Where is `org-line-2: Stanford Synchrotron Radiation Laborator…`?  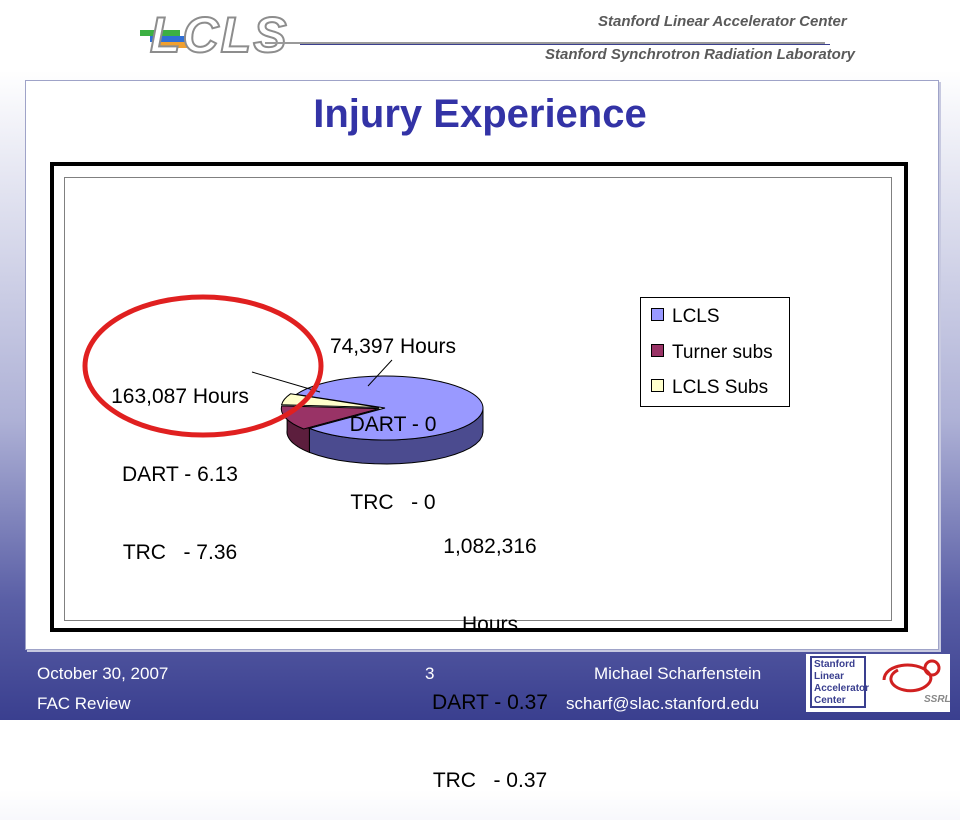 org-line-2: Stanford Synchrotron Radiation Laborator… is located at coordinates (700, 54).